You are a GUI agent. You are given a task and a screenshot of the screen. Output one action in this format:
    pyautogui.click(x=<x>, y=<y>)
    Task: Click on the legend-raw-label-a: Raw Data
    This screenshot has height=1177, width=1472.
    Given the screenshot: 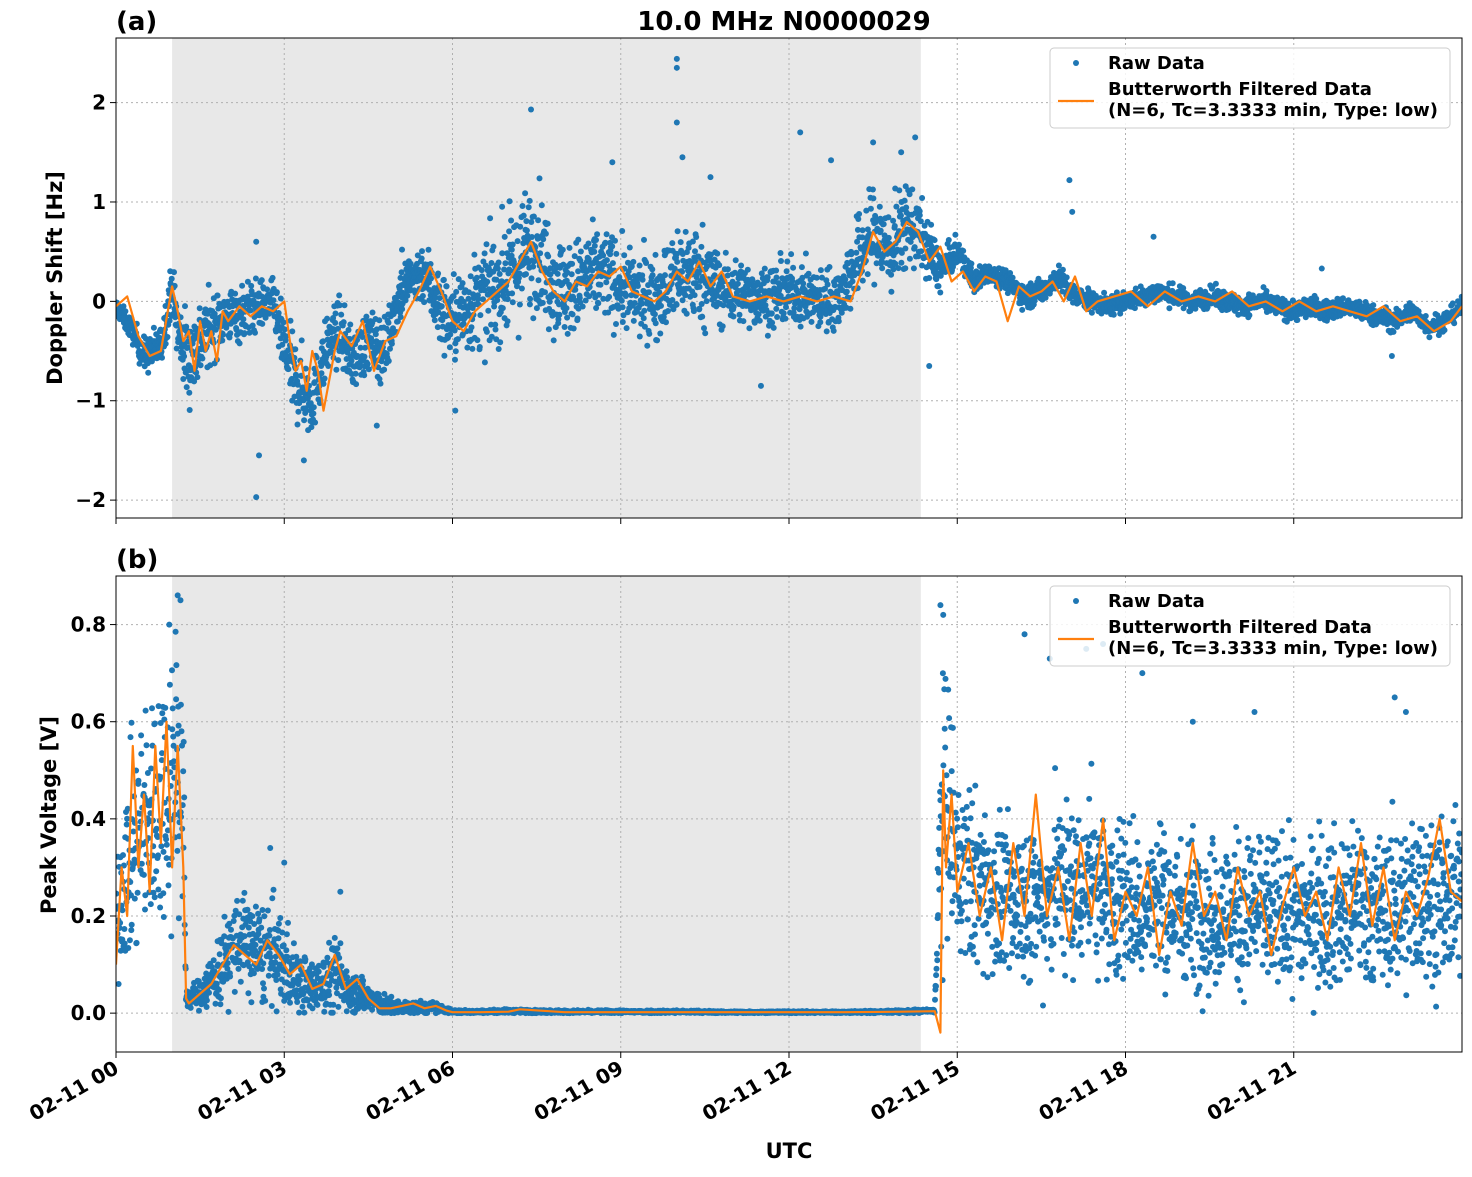 What is the action you would take?
    pyautogui.click(x=1156, y=63)
    